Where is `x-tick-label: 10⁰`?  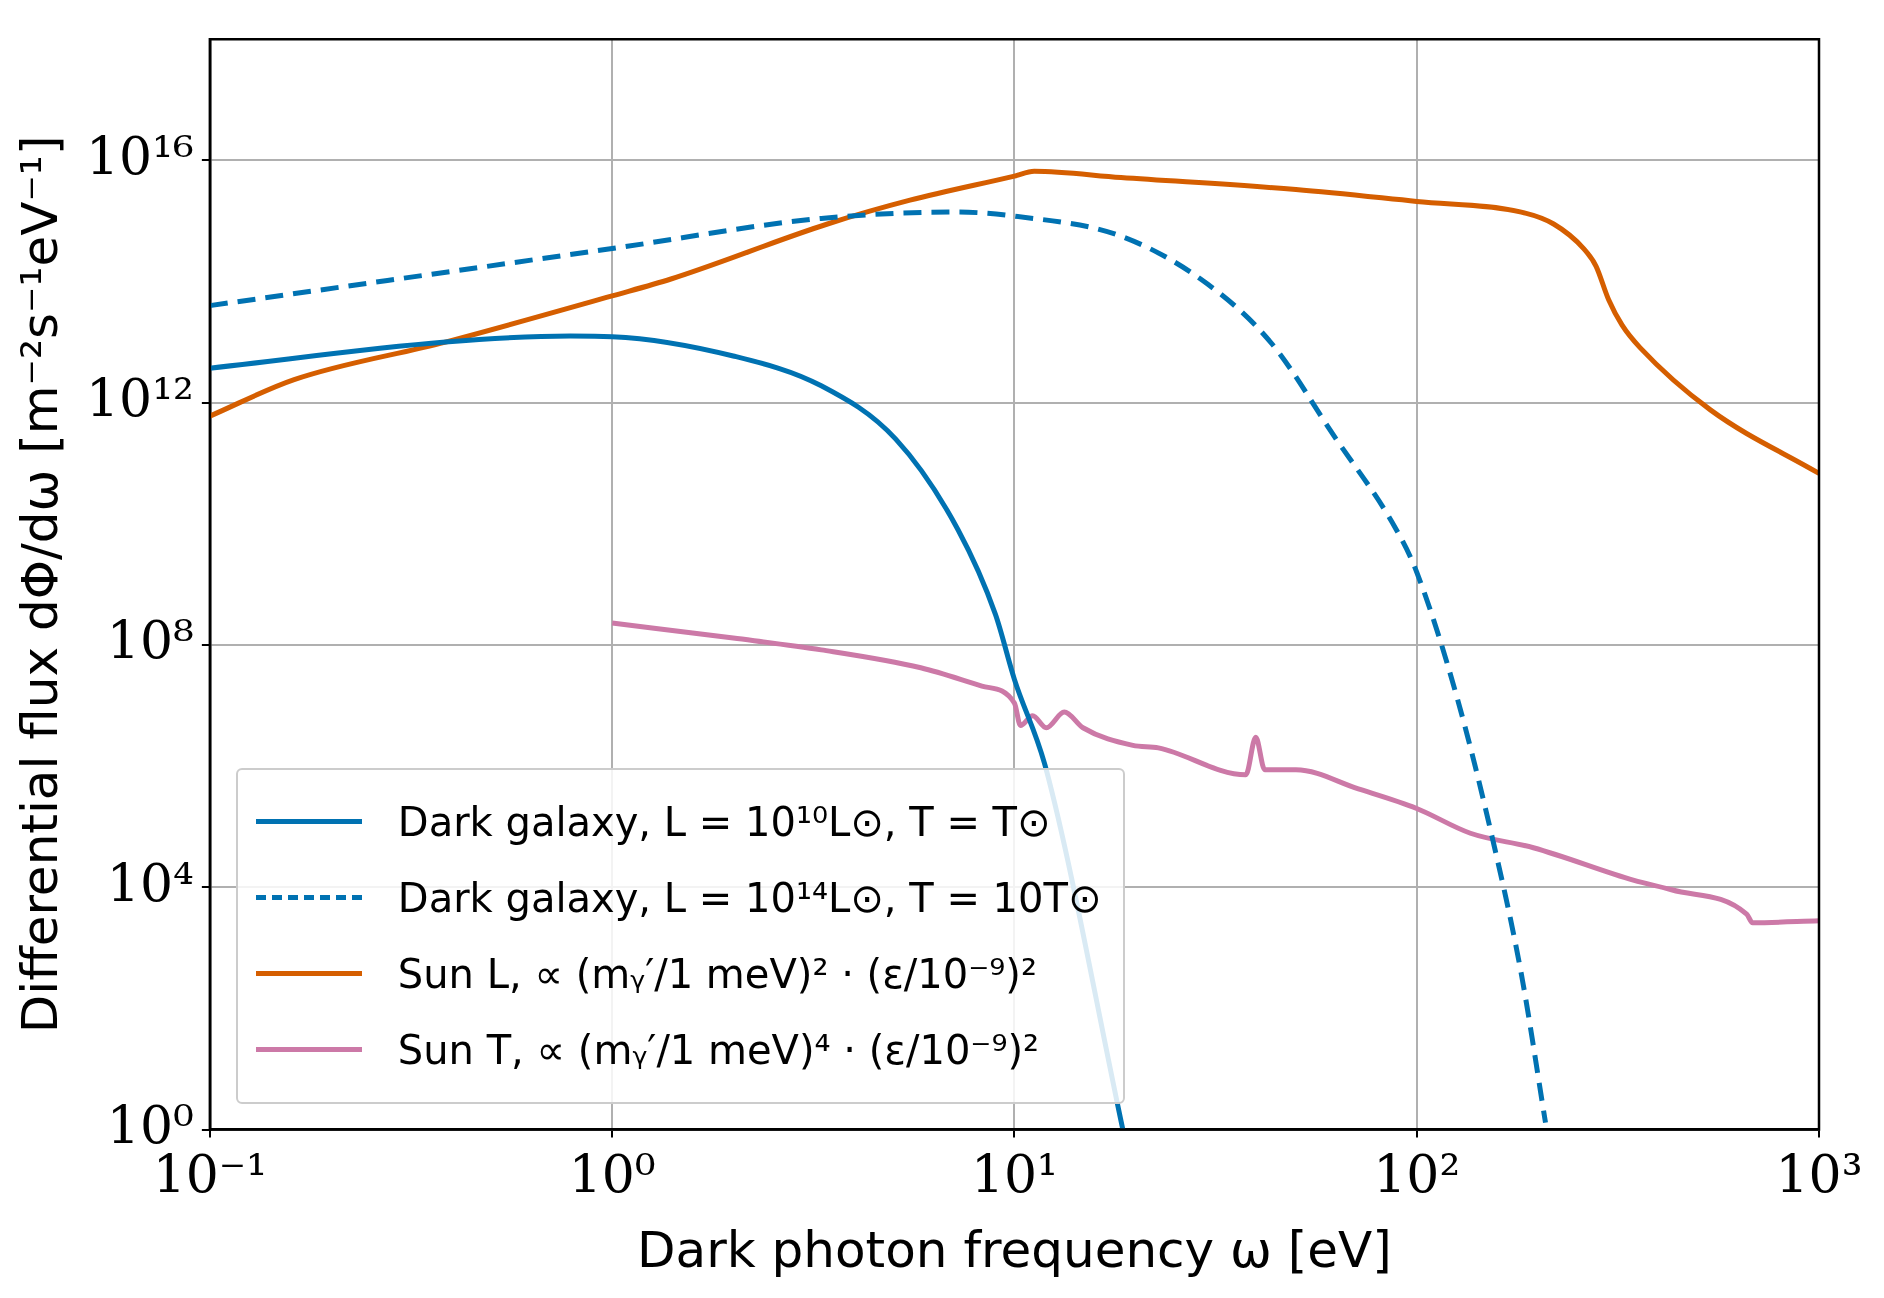
x-tick-label: 10⁰ is located at coordinates (612, 1174).